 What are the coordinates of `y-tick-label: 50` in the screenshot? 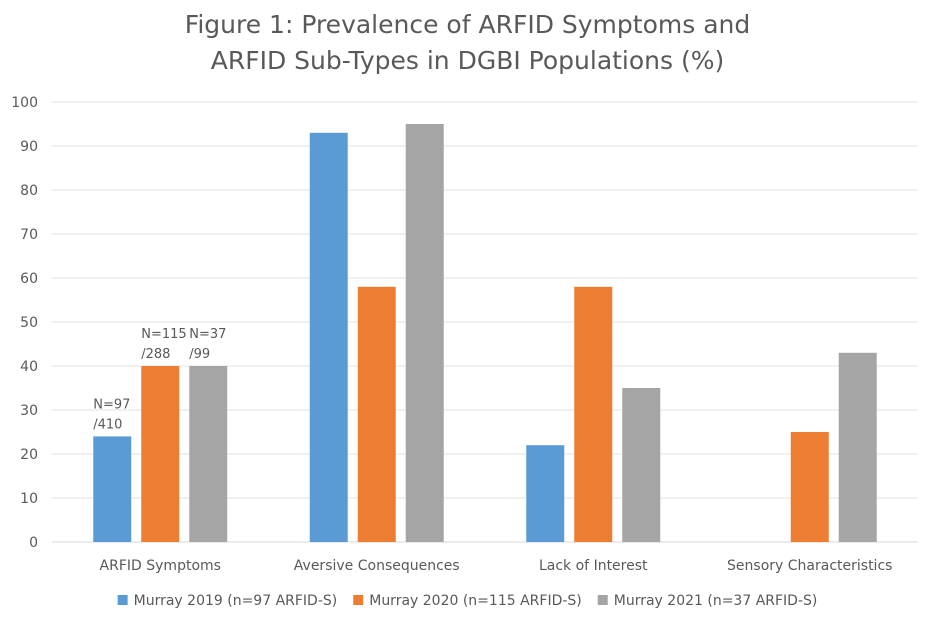 It's located at (29, 323).